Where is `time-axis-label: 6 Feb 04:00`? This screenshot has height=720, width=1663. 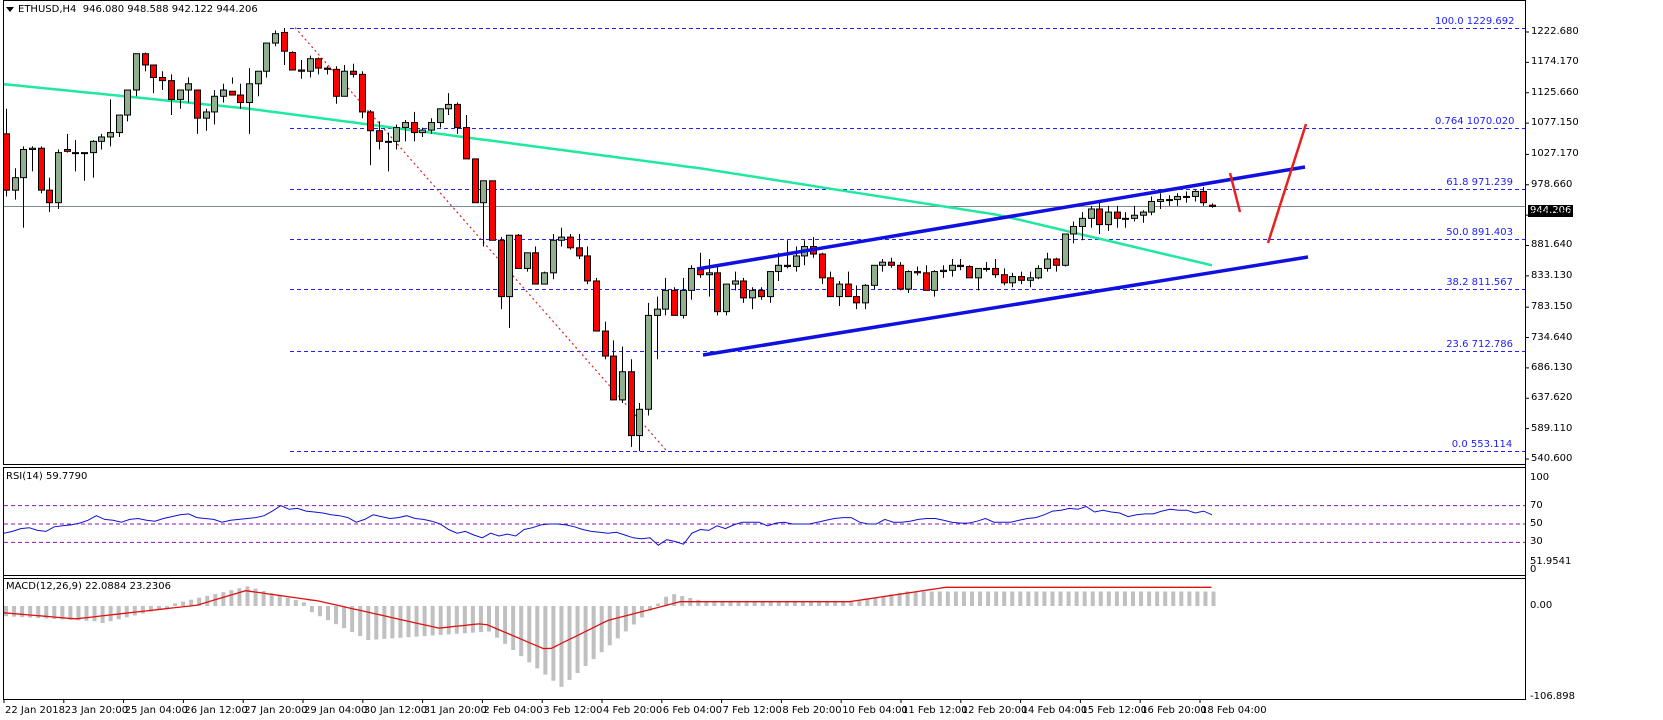 time-axis-label: 6 Feb 04:00 is located at coordinates (692, 710).